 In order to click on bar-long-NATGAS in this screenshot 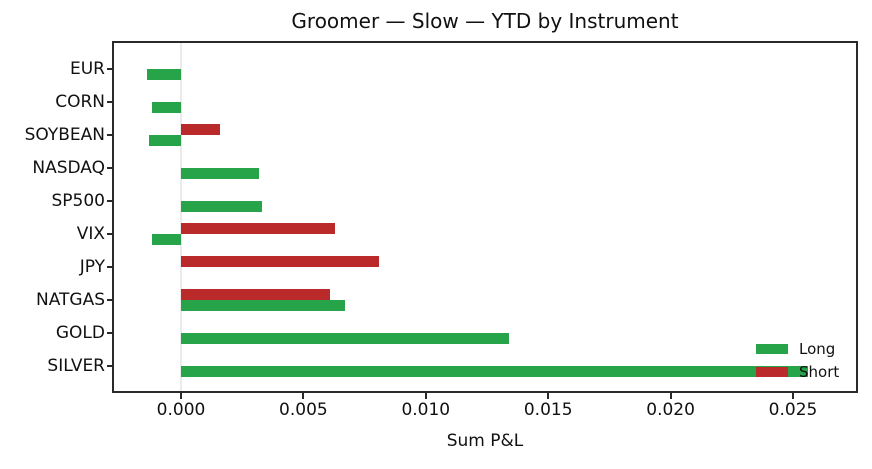, I will do `click(263, 306)`.